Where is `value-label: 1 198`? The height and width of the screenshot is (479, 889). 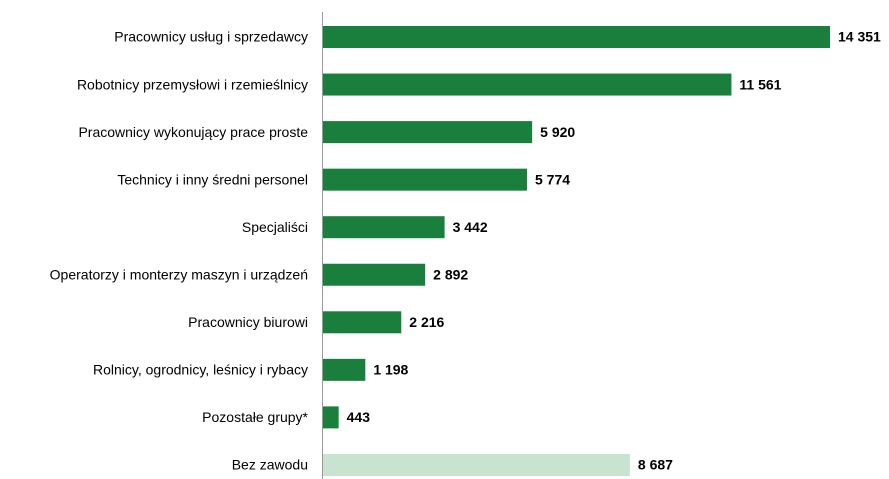 value-label: 1 198 is located at coordinates (390, 370).